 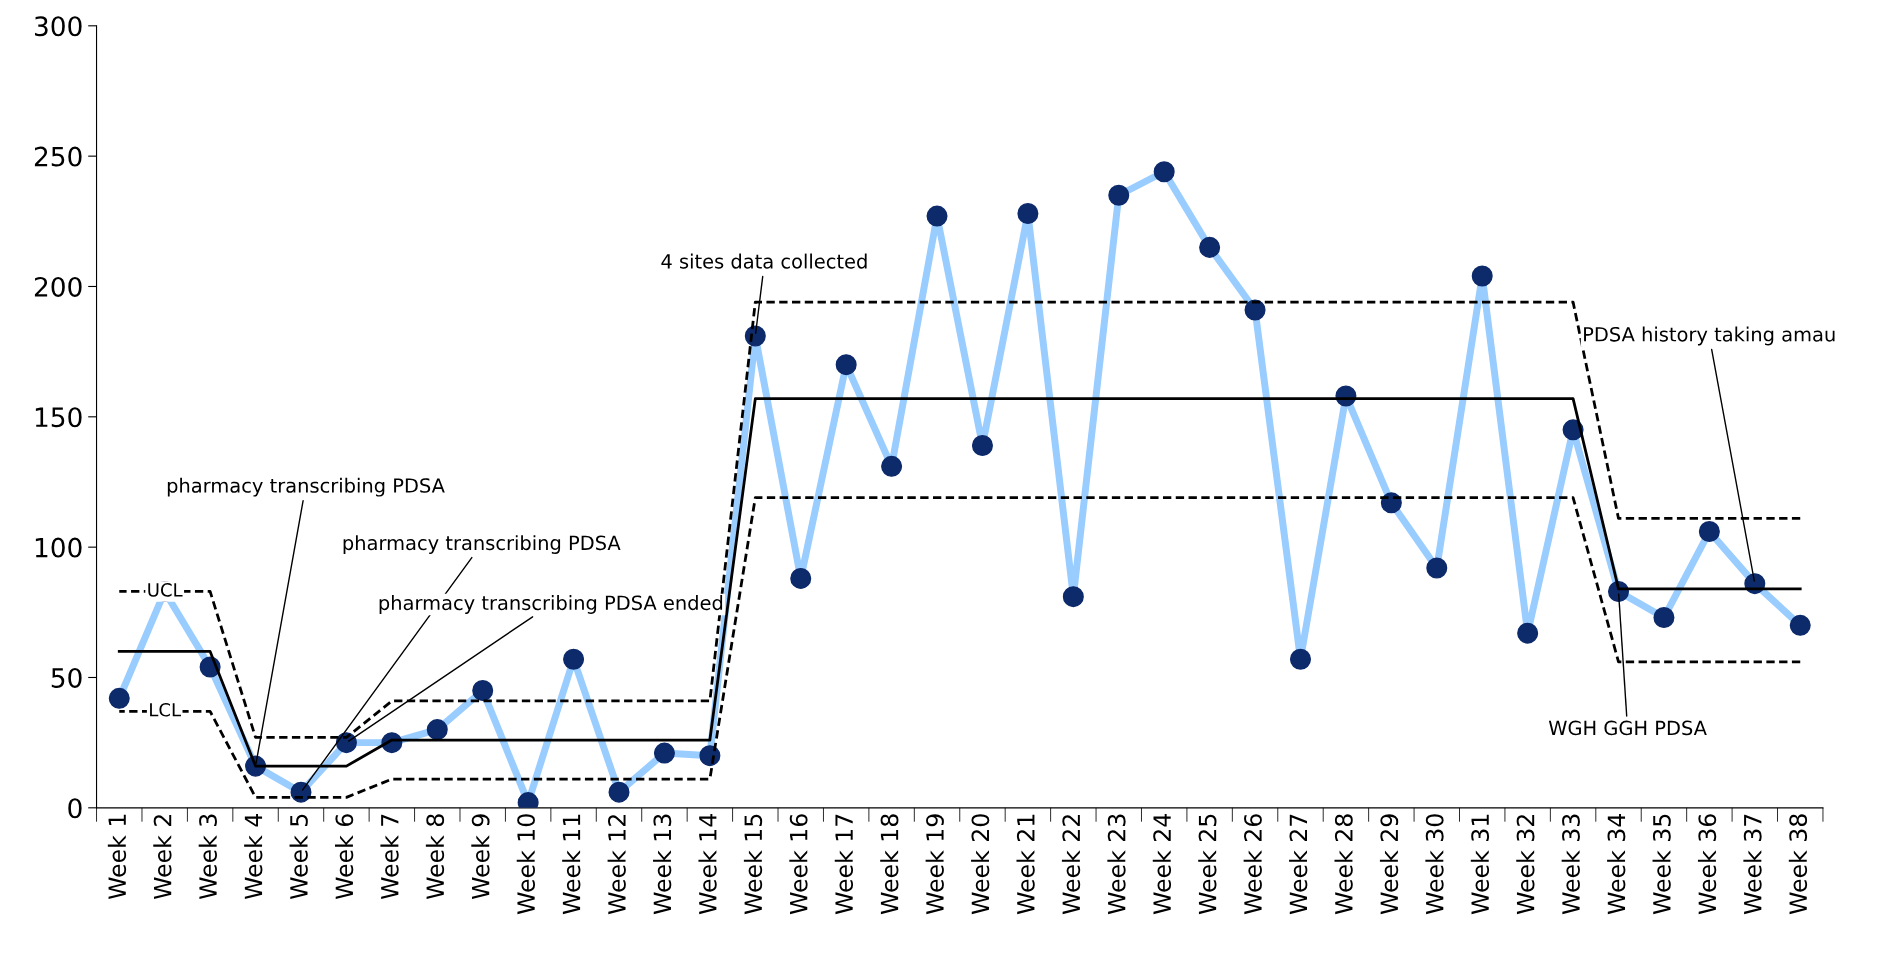 I want to click on x-tick-label: Week 12, so click(x=616, y=865).